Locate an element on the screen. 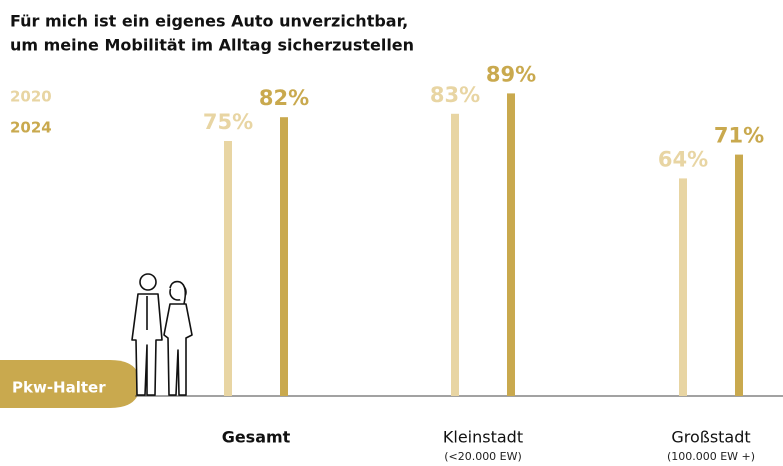 The height and width of the screenshot is (466, 783). x-tick-label: Kleinstadt is located at coordinates (483, 437).